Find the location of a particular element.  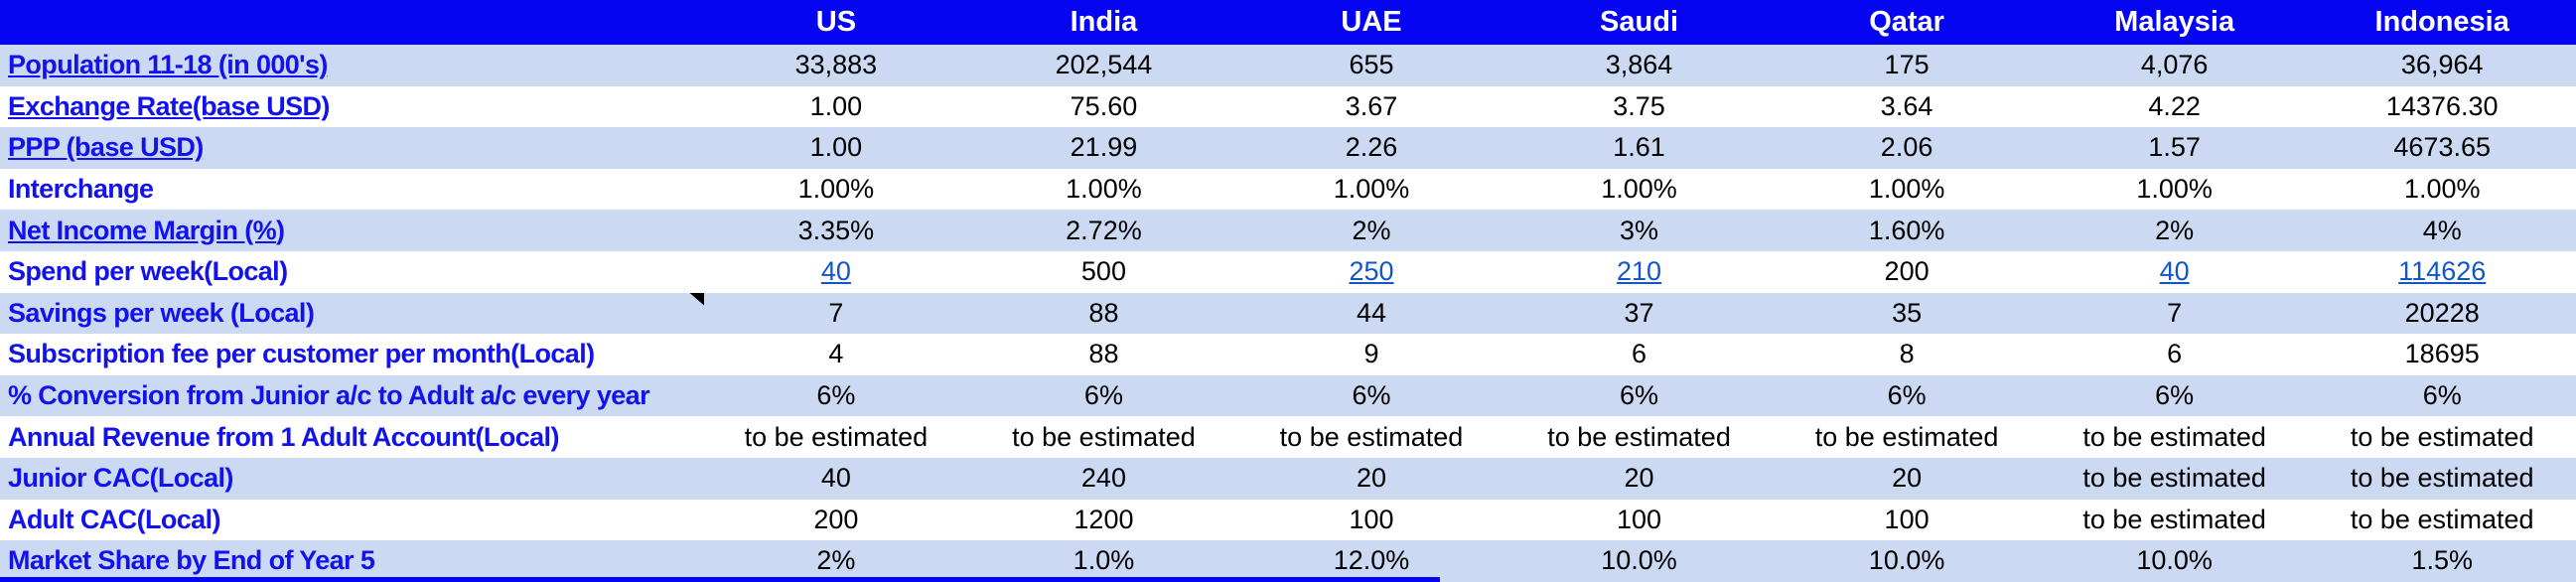

value-cell: 500 is located at coordinates (1103, 271).